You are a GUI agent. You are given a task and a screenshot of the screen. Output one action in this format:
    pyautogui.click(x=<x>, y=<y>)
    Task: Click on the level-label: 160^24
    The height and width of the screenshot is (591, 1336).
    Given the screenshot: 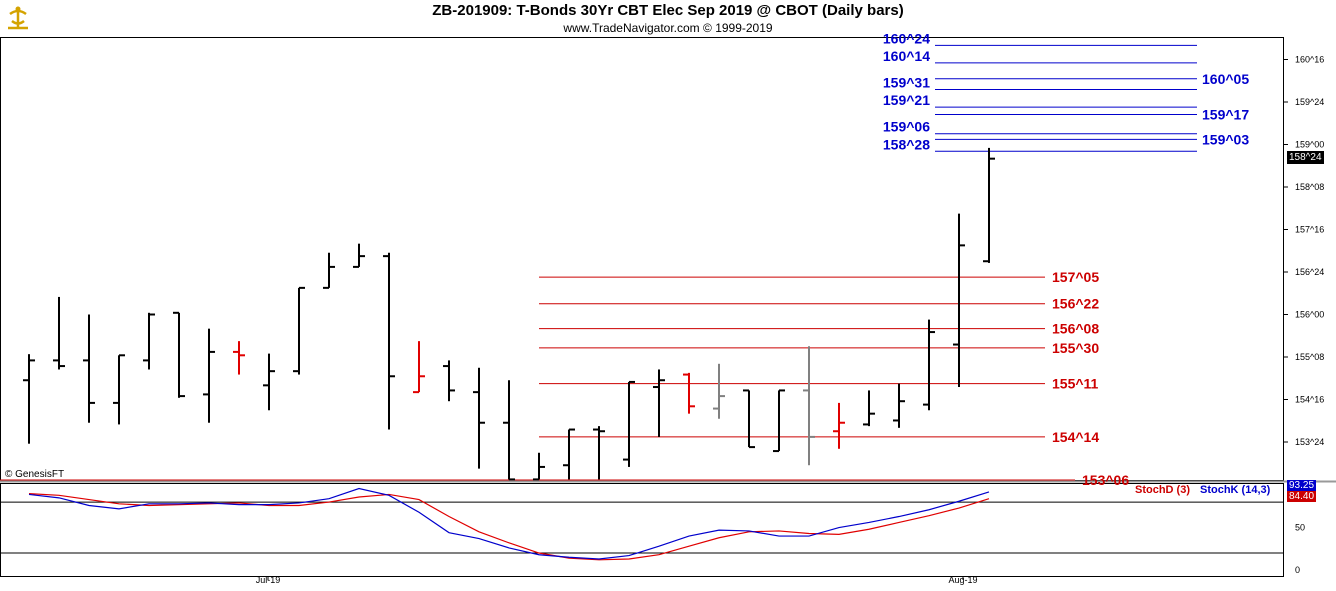 What is the action you would take?
    pyautogui.click(x=906, y=38)
    